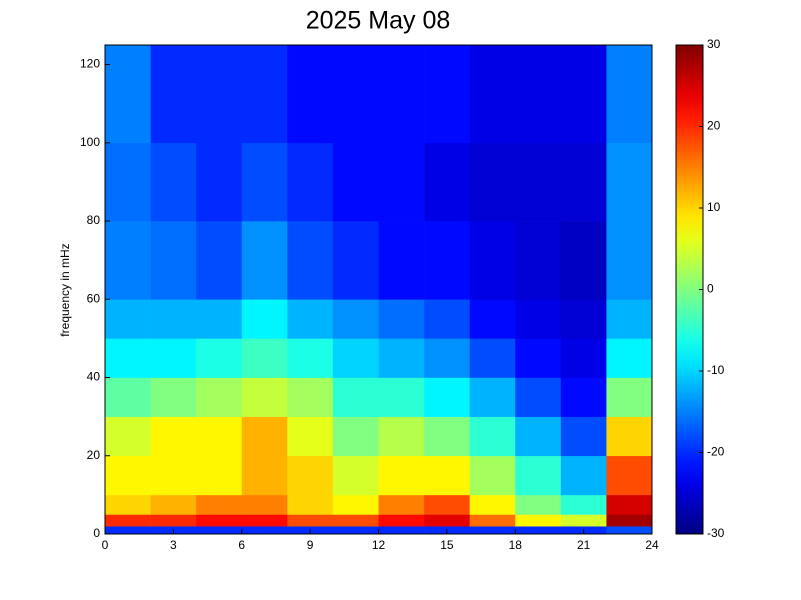 Image resolution: width=801 pixels, height=600 pixels. I want to click on colorbar-tick-label: 0, so click(710, 289).